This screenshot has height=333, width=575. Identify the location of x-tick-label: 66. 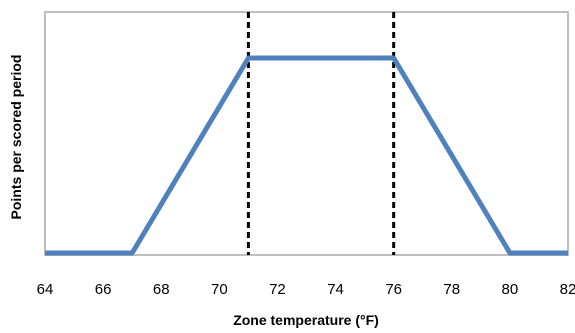
(103, 289).